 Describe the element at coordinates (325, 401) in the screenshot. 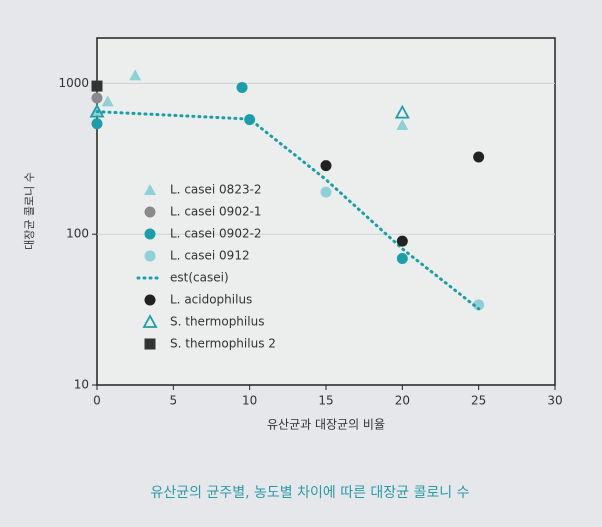

I see `x-tick-label: 15` at that location.